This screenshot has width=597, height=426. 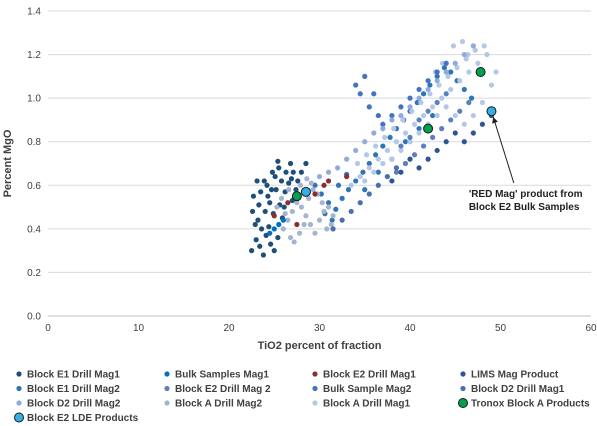 What do you see at coordinates (34, 12) in the screenshot?
I see `y-tick-label: 1.4` at bounding box center [34, 12].